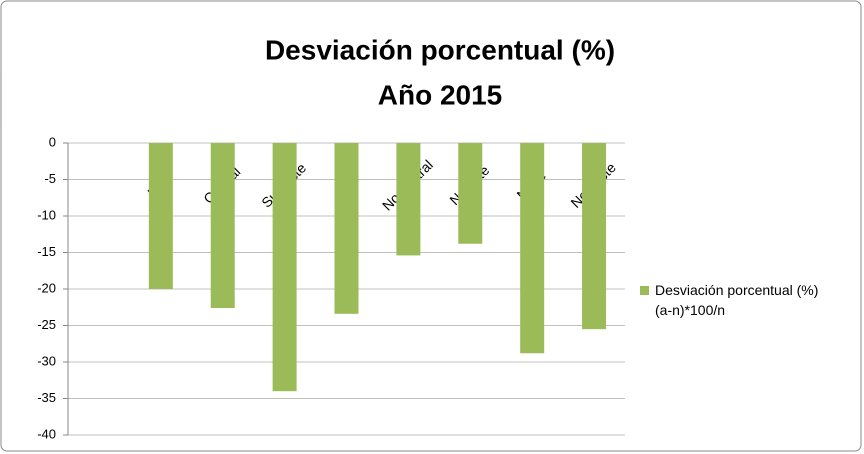  I want to click on legend-label: Desviación porcentual (%) (a-n)*100/n, so click(737, 300).